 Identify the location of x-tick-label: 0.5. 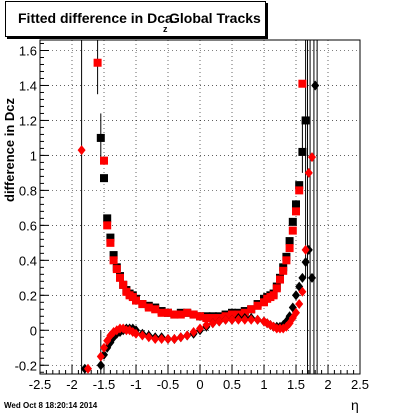
(232, 384).